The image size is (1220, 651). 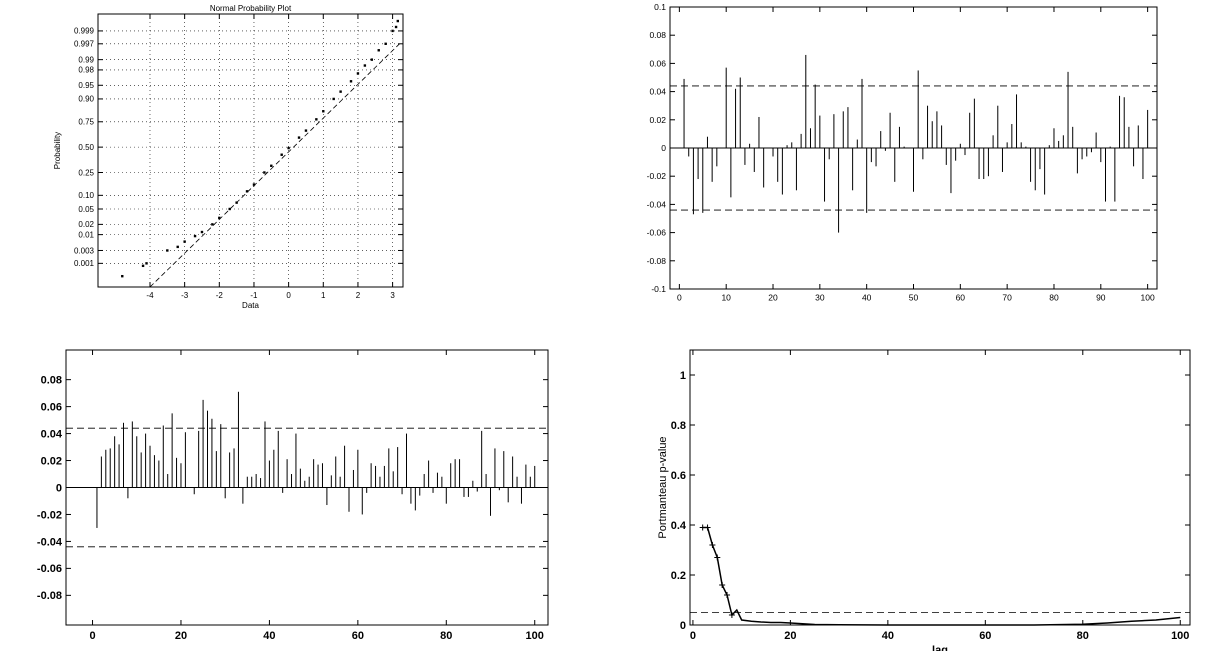 I want to click on y-tick-label: 1, so click(x=683, y=376).